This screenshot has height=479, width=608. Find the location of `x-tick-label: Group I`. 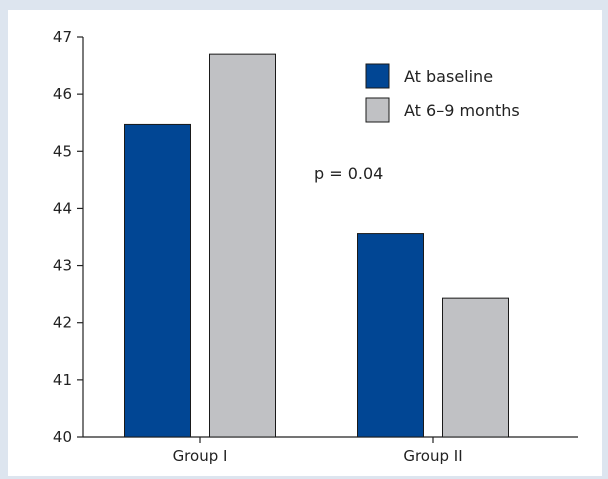

x-tick-label: Group I is located at coordinates (200, 456).